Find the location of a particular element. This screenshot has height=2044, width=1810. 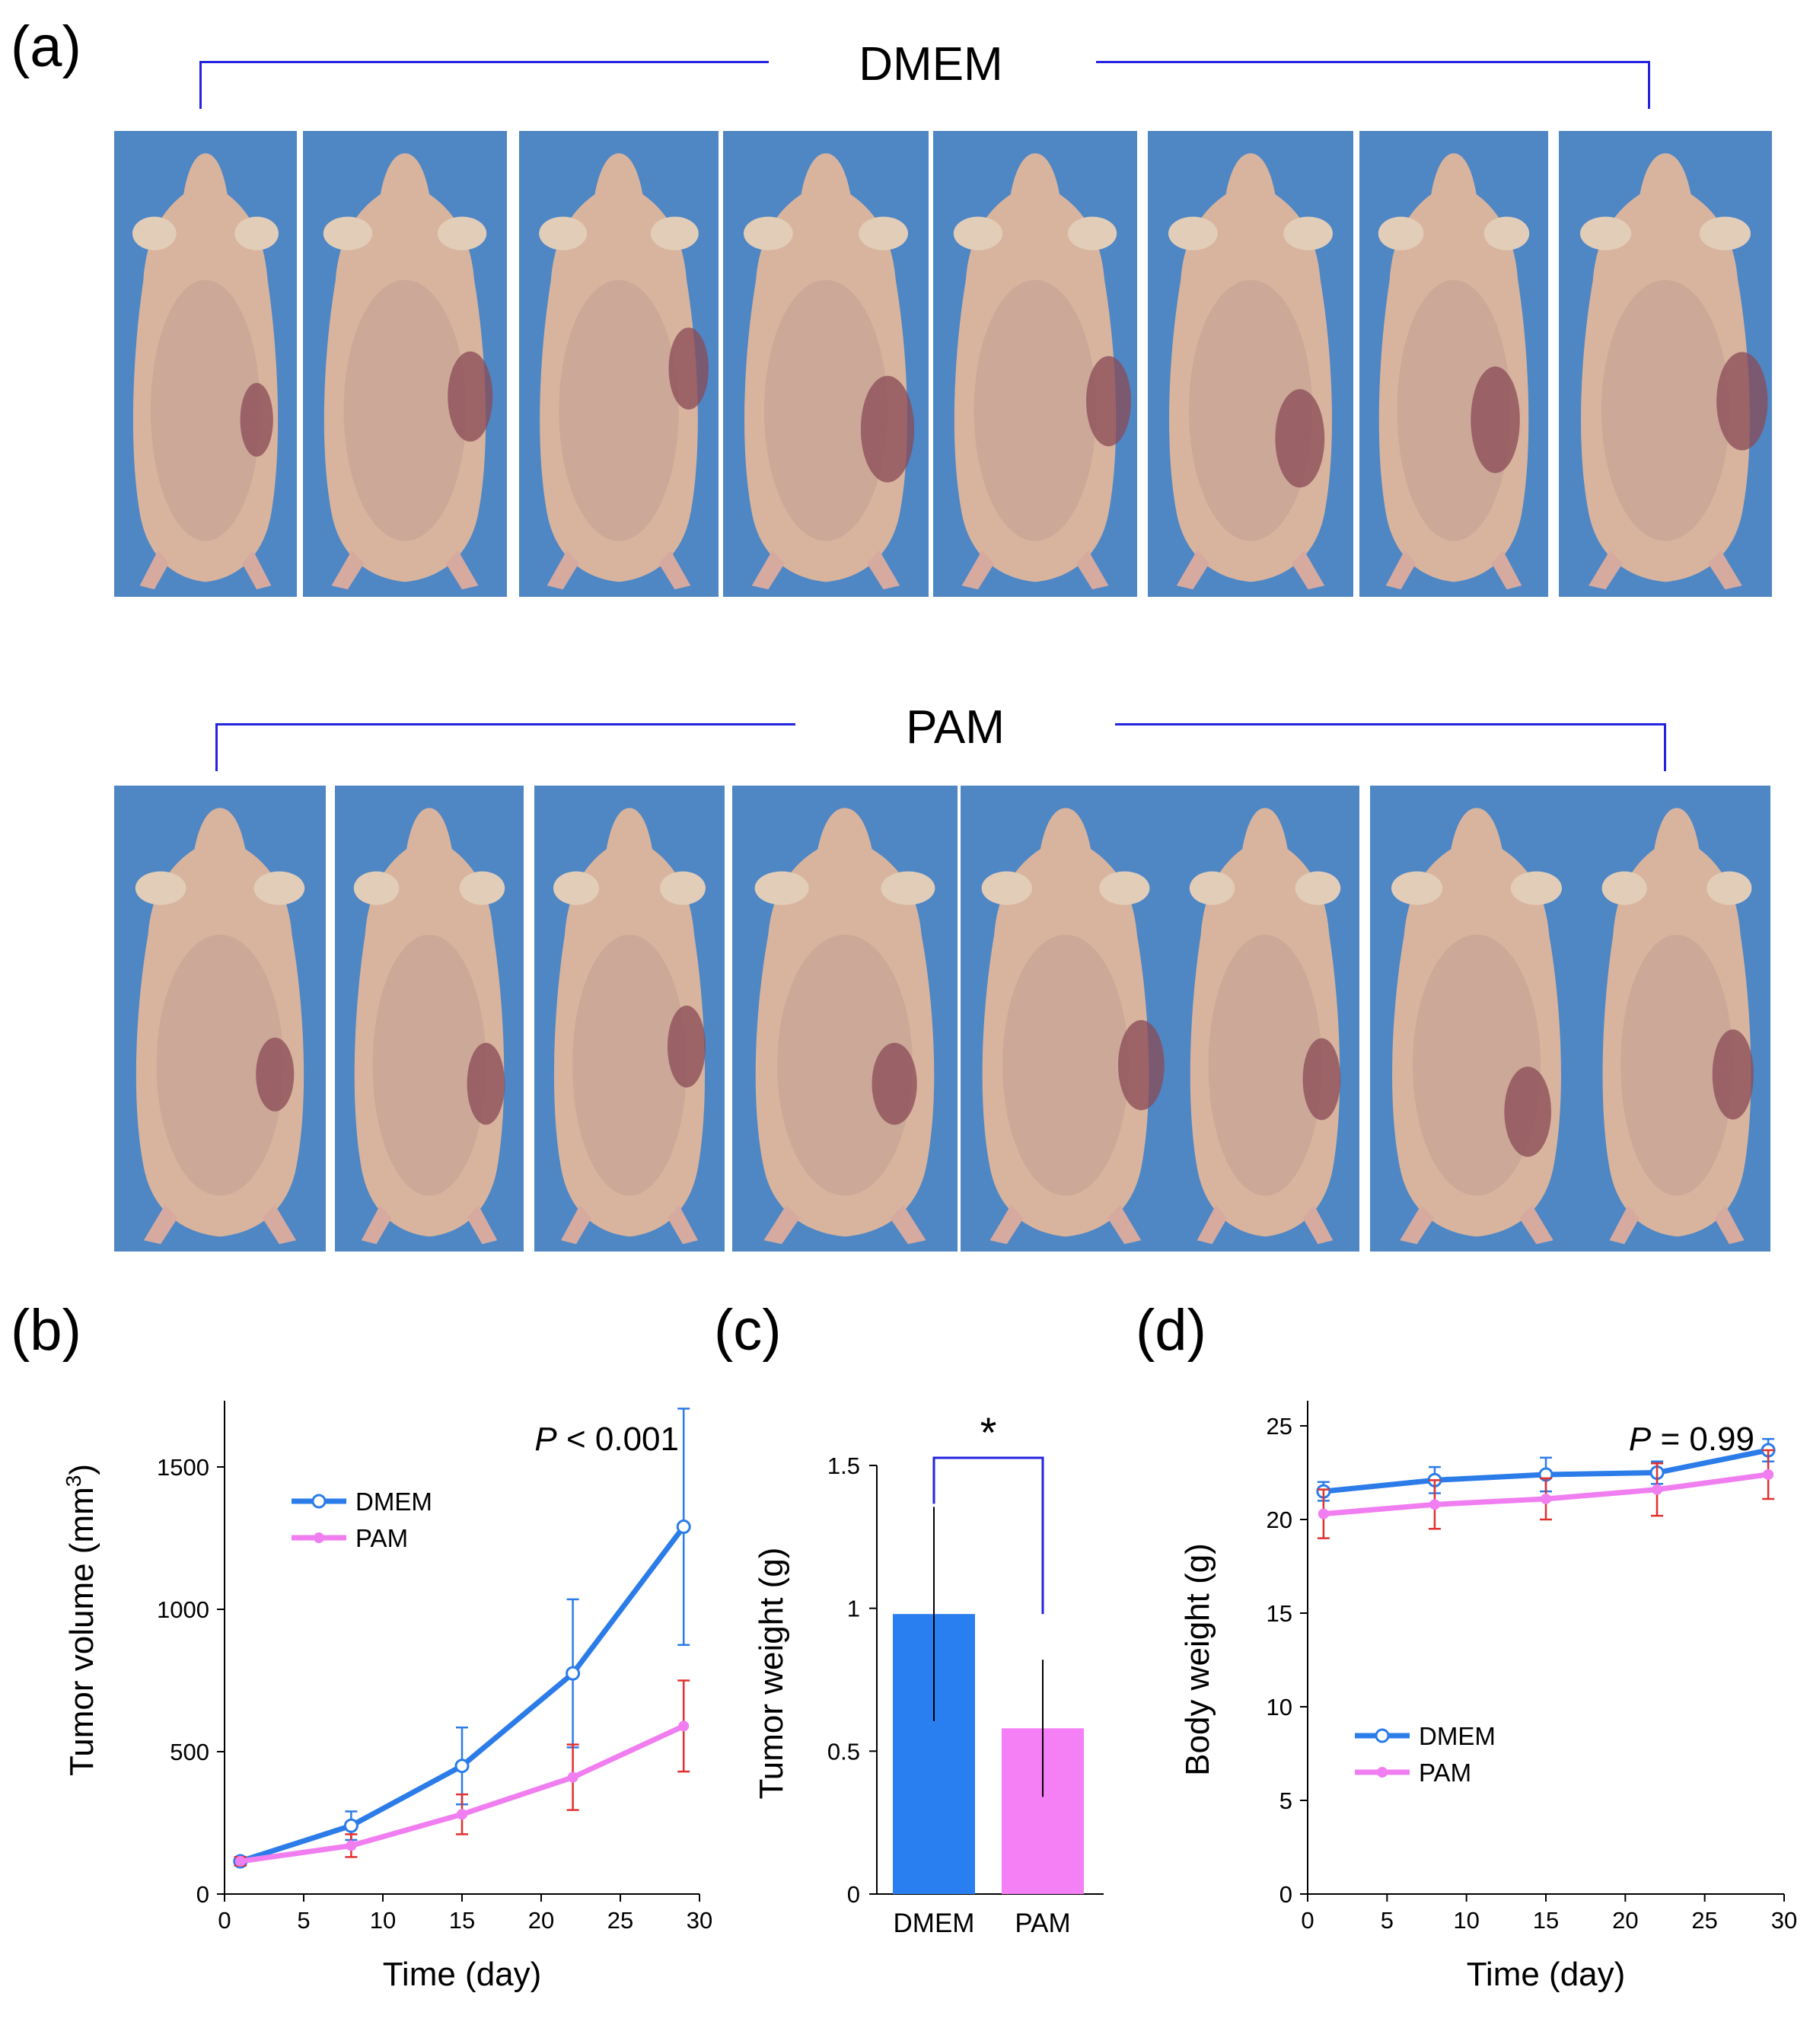

pam-bracket-gap is located at coordinates (955, 724).